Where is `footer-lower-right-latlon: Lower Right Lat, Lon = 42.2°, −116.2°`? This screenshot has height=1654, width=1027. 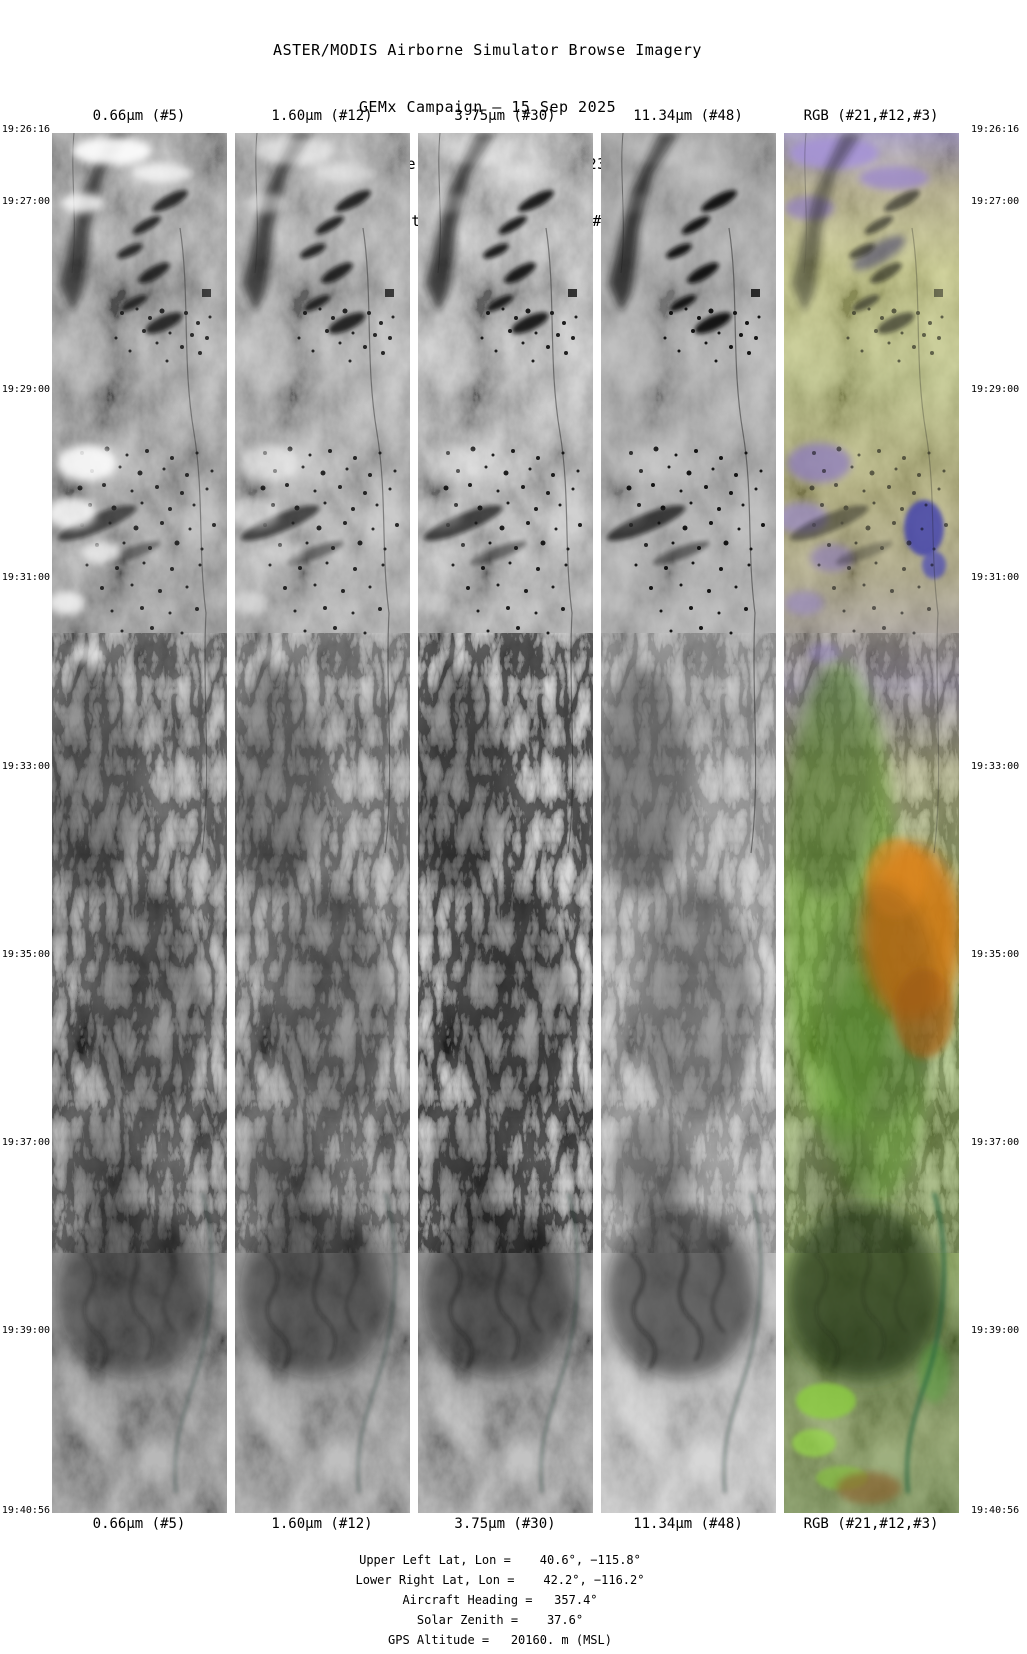
footer-lower-right-latlon: Lower Right Lat, Lon = 42.2°, −116.2° is located at coordinates (500, 1580).